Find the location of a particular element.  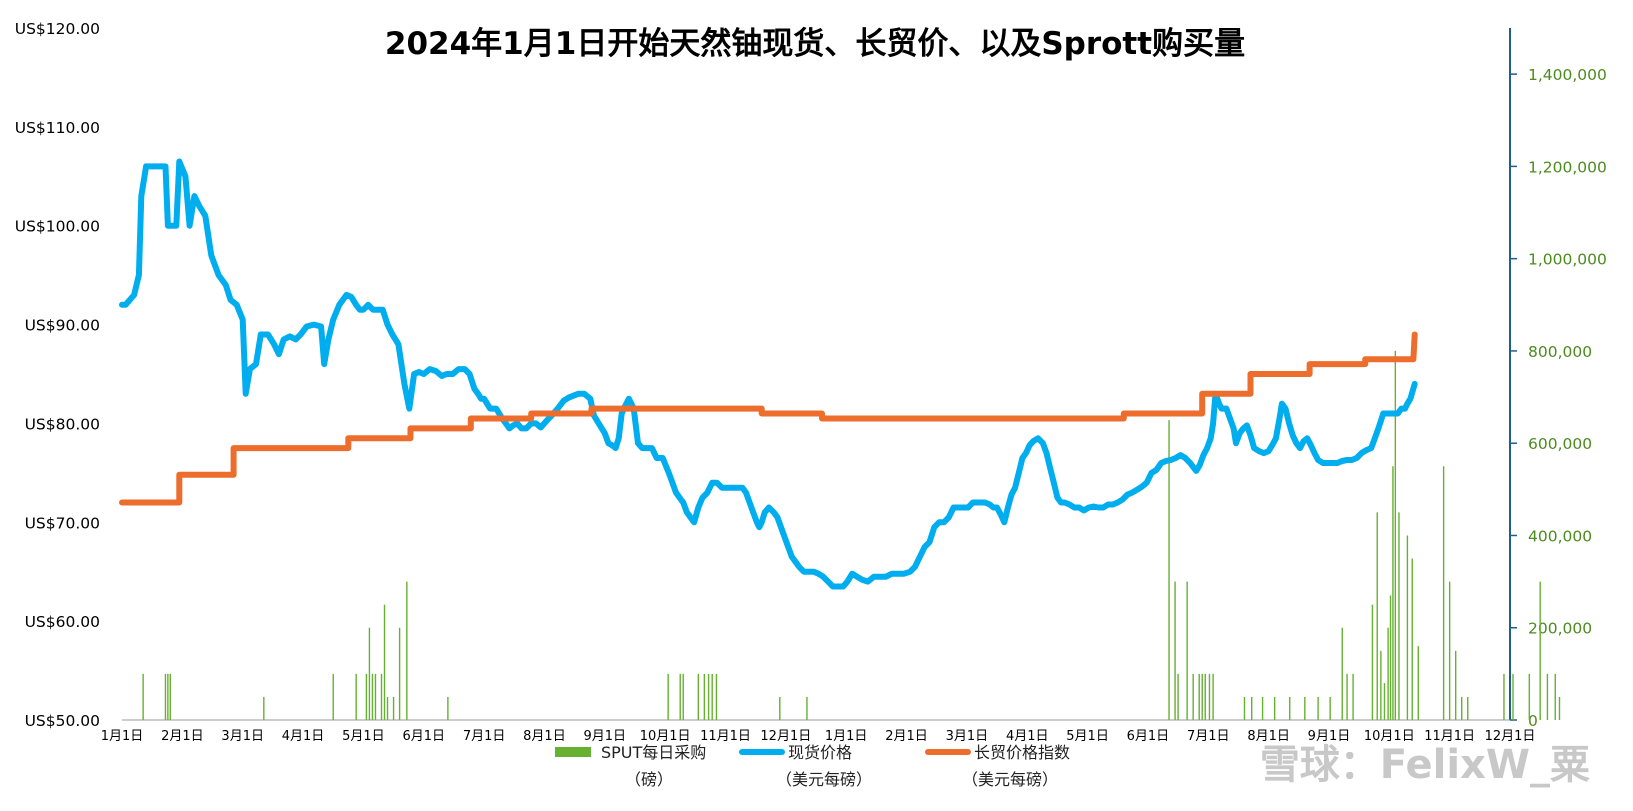

y2-tick-label: 1,400,000 is located at coordinates (1567, 75).